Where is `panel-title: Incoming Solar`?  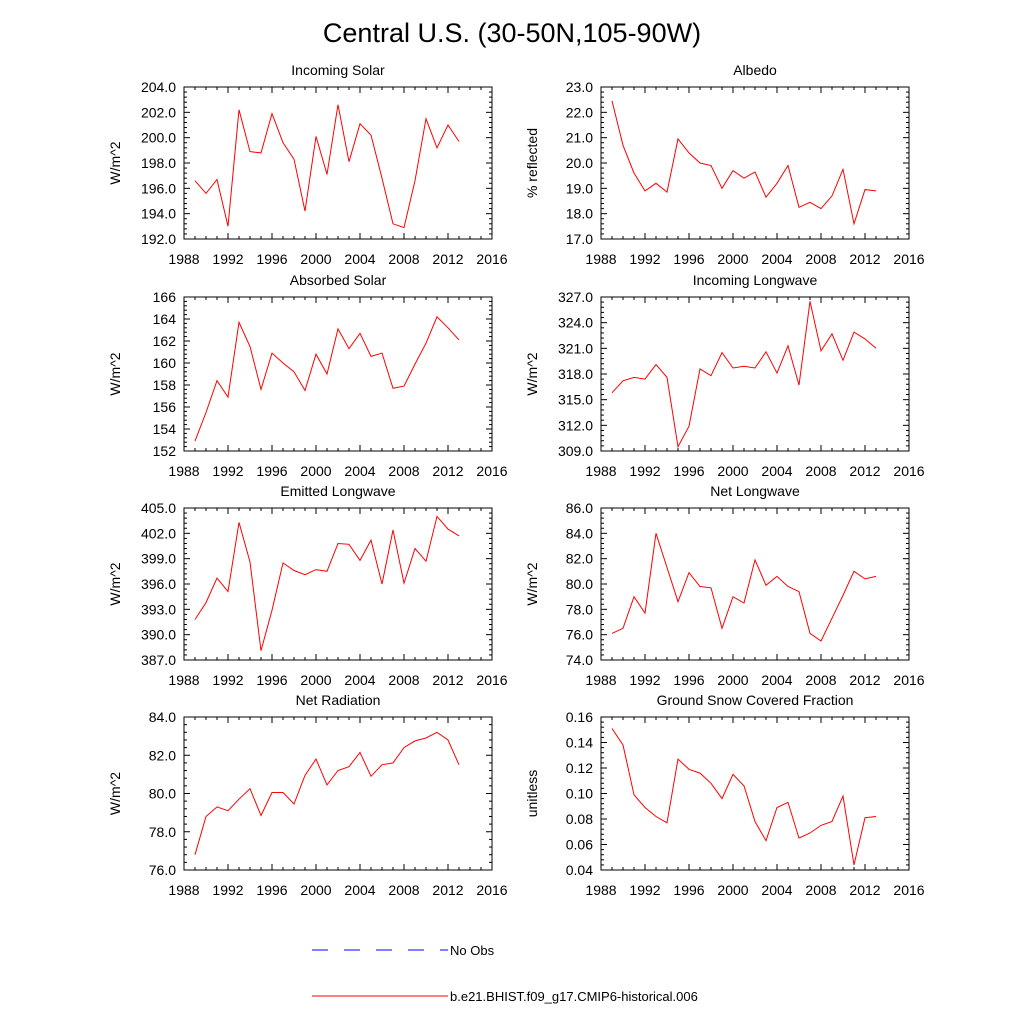
panel-title: Incoming Solar is located at coordinates (338, 70).